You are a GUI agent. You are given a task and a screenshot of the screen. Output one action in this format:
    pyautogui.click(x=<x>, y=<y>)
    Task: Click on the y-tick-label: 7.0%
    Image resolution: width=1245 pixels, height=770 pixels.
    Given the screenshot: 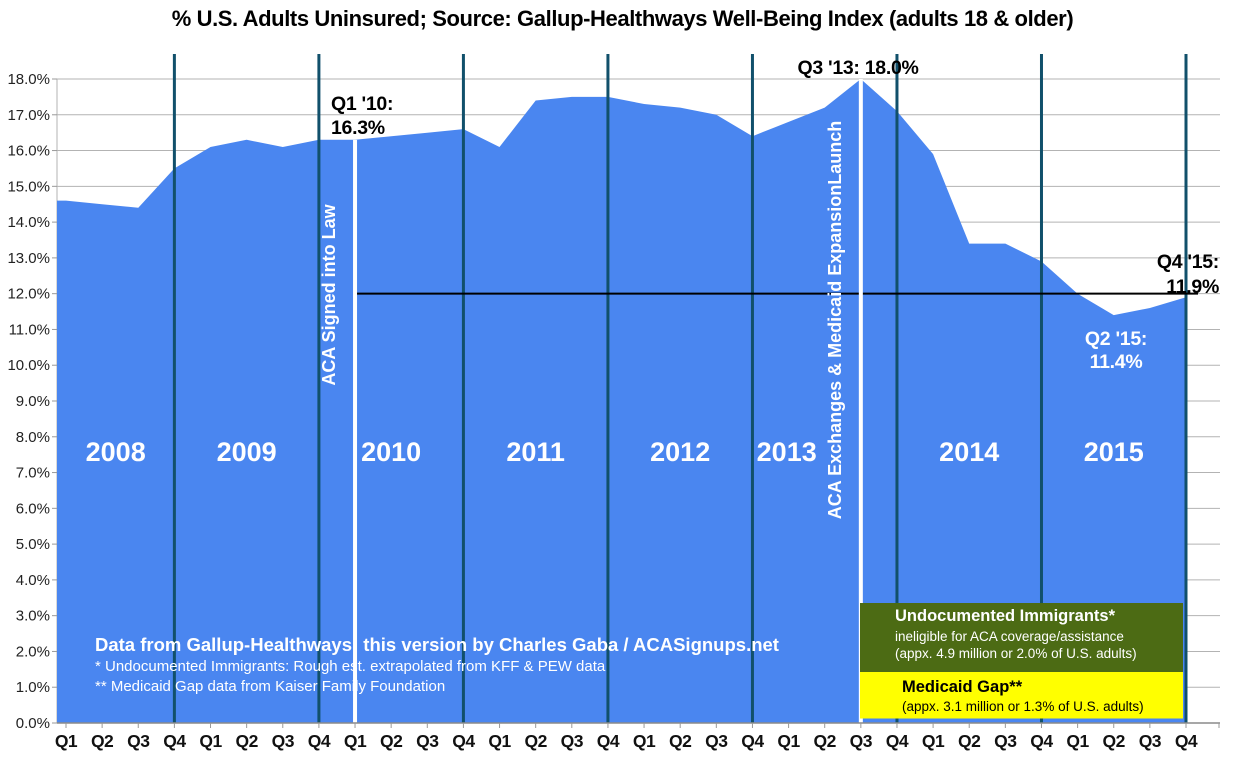 What is the action you would take?
    pyautogui.click(x=33, y=473)
    